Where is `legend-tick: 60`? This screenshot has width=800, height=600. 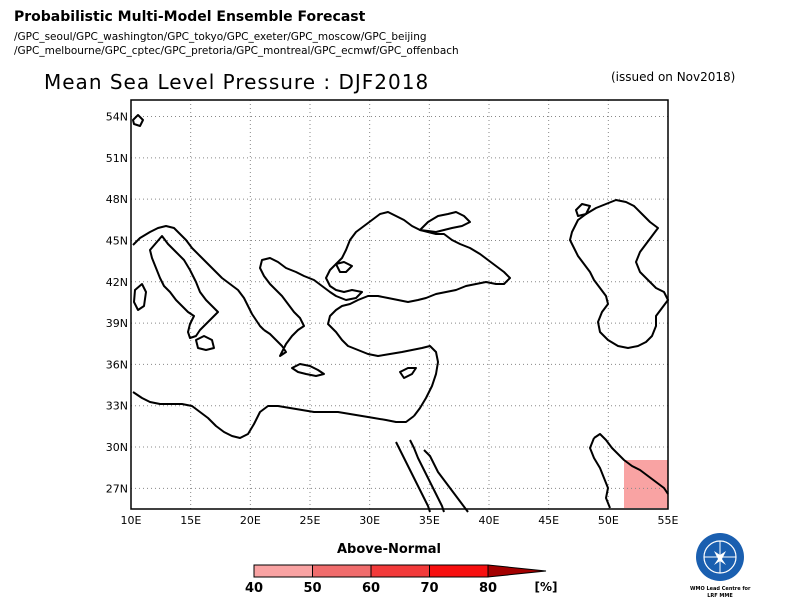 legend-tick: 60 is located at coordinates (371, 588).